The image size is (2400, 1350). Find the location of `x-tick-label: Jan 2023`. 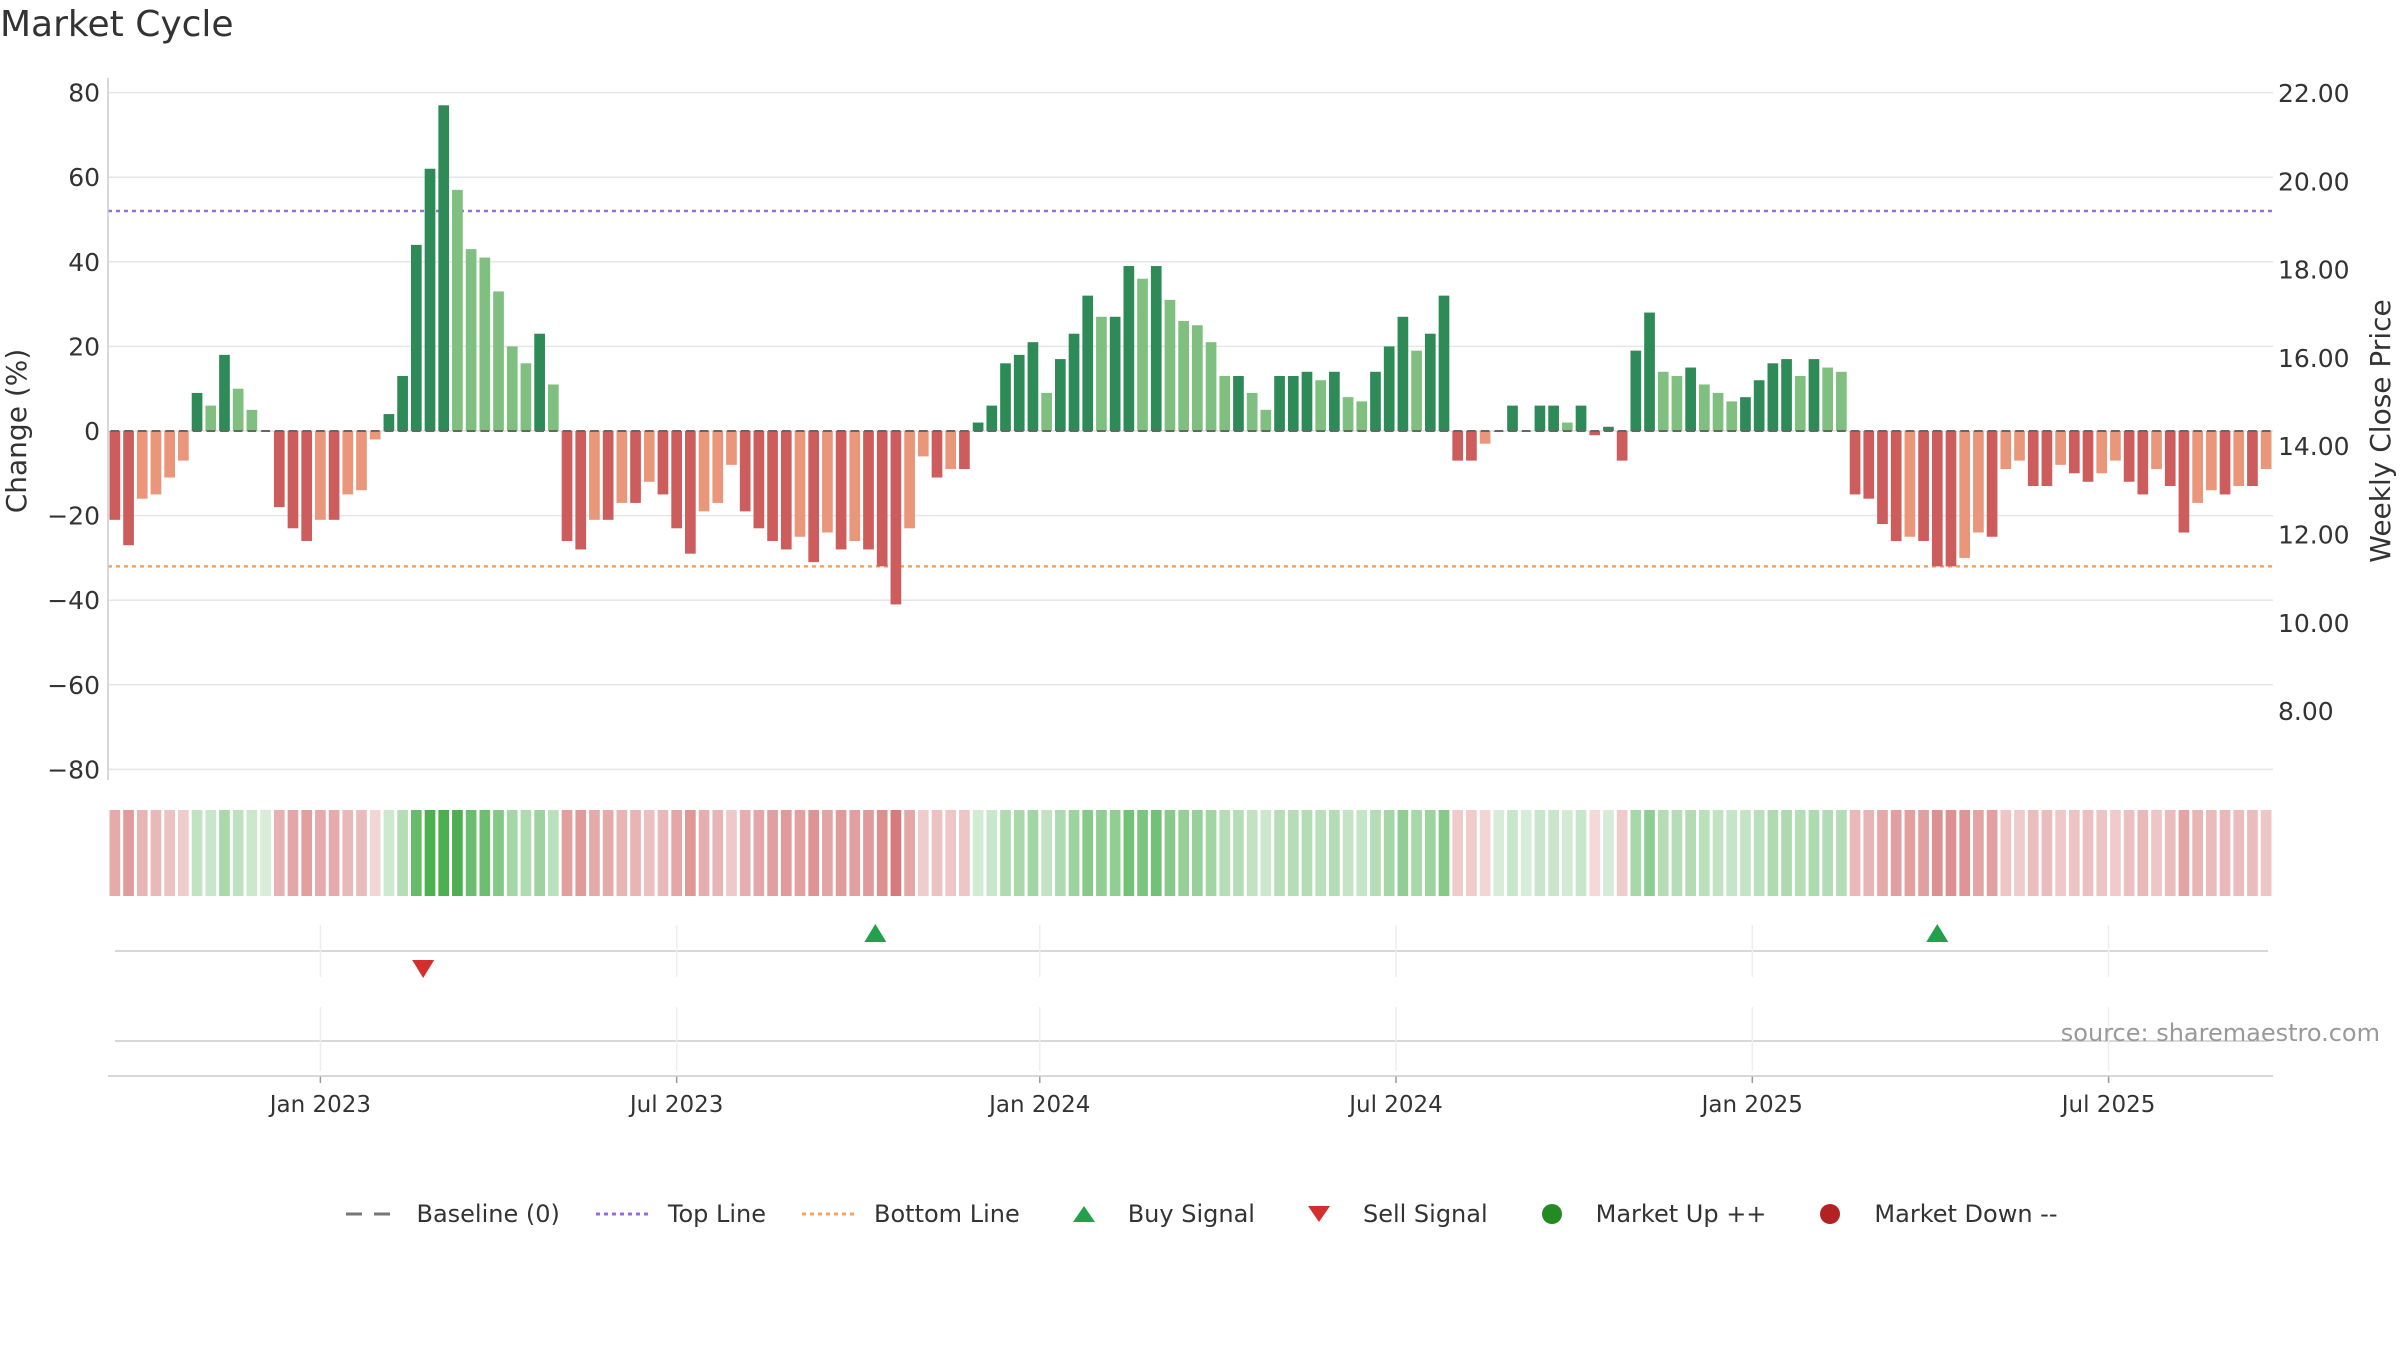

x-tick-label: Jan 2023 is located at coordinates (319, 1105).